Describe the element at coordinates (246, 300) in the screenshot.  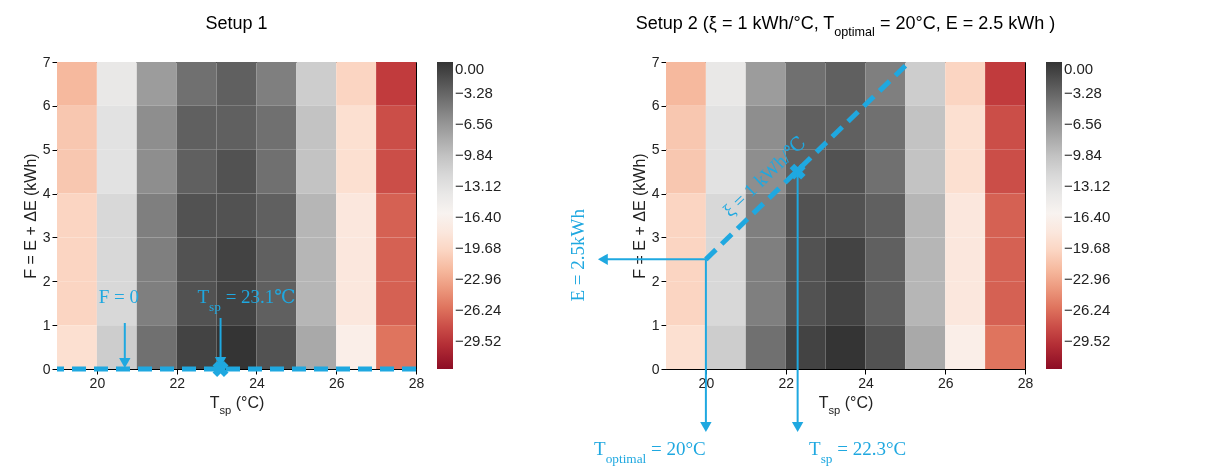
I see `annotation: T$_{sp}$ = 23.1℃` at that location.